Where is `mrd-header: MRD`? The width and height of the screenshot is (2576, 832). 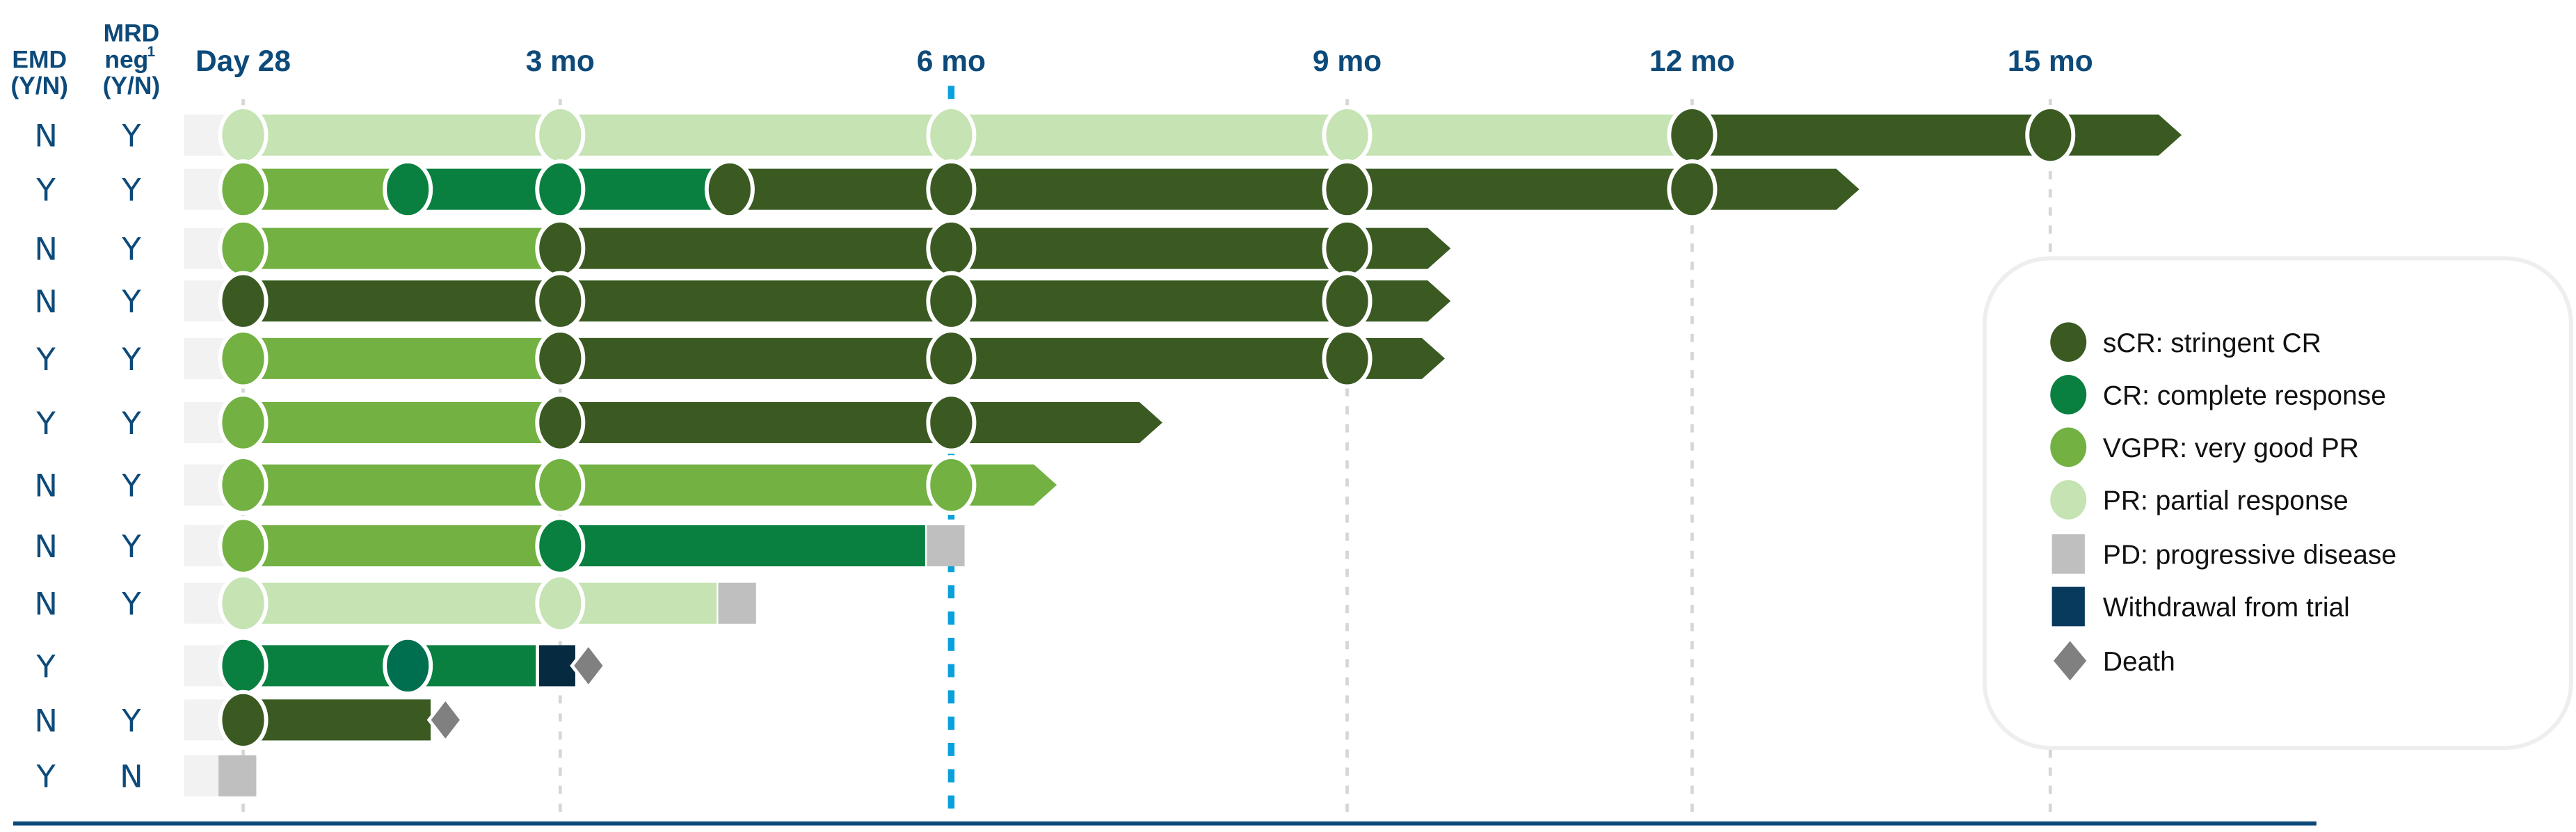 mrd-header: MRD is located at coordinates (132, 33).